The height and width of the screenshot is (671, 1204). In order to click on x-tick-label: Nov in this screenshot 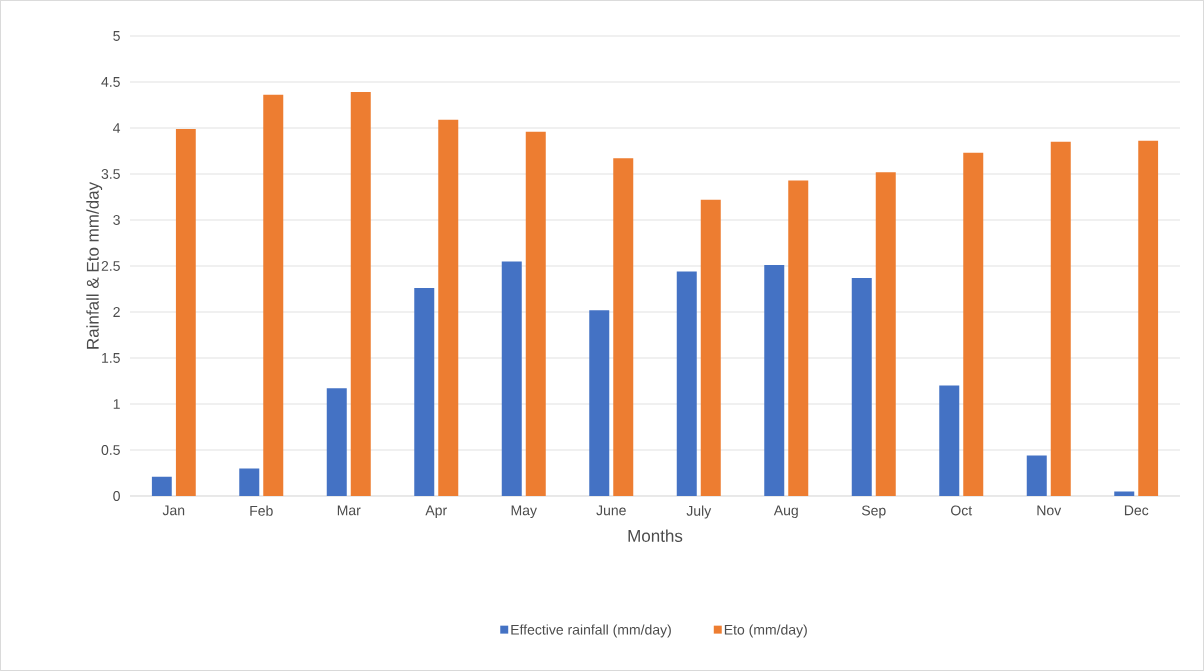, I will do `click(1049, 510)`.